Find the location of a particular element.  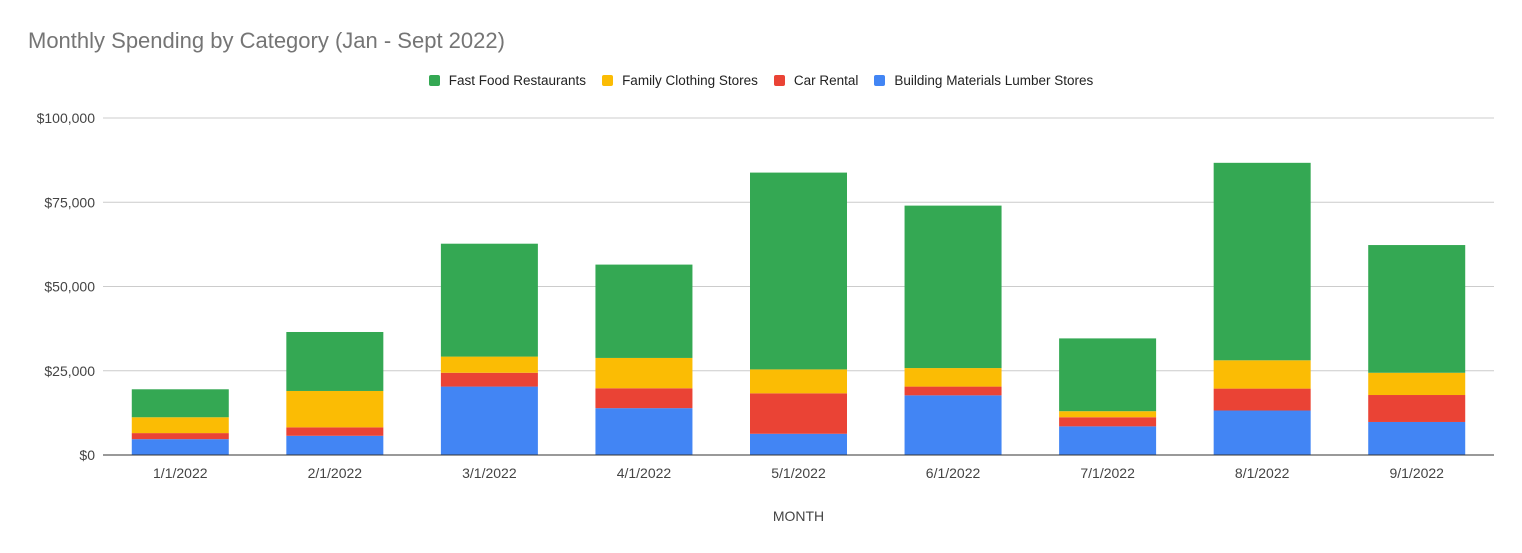

x-tick-label: 5/1/2022 is located at coordinates (798, 473).